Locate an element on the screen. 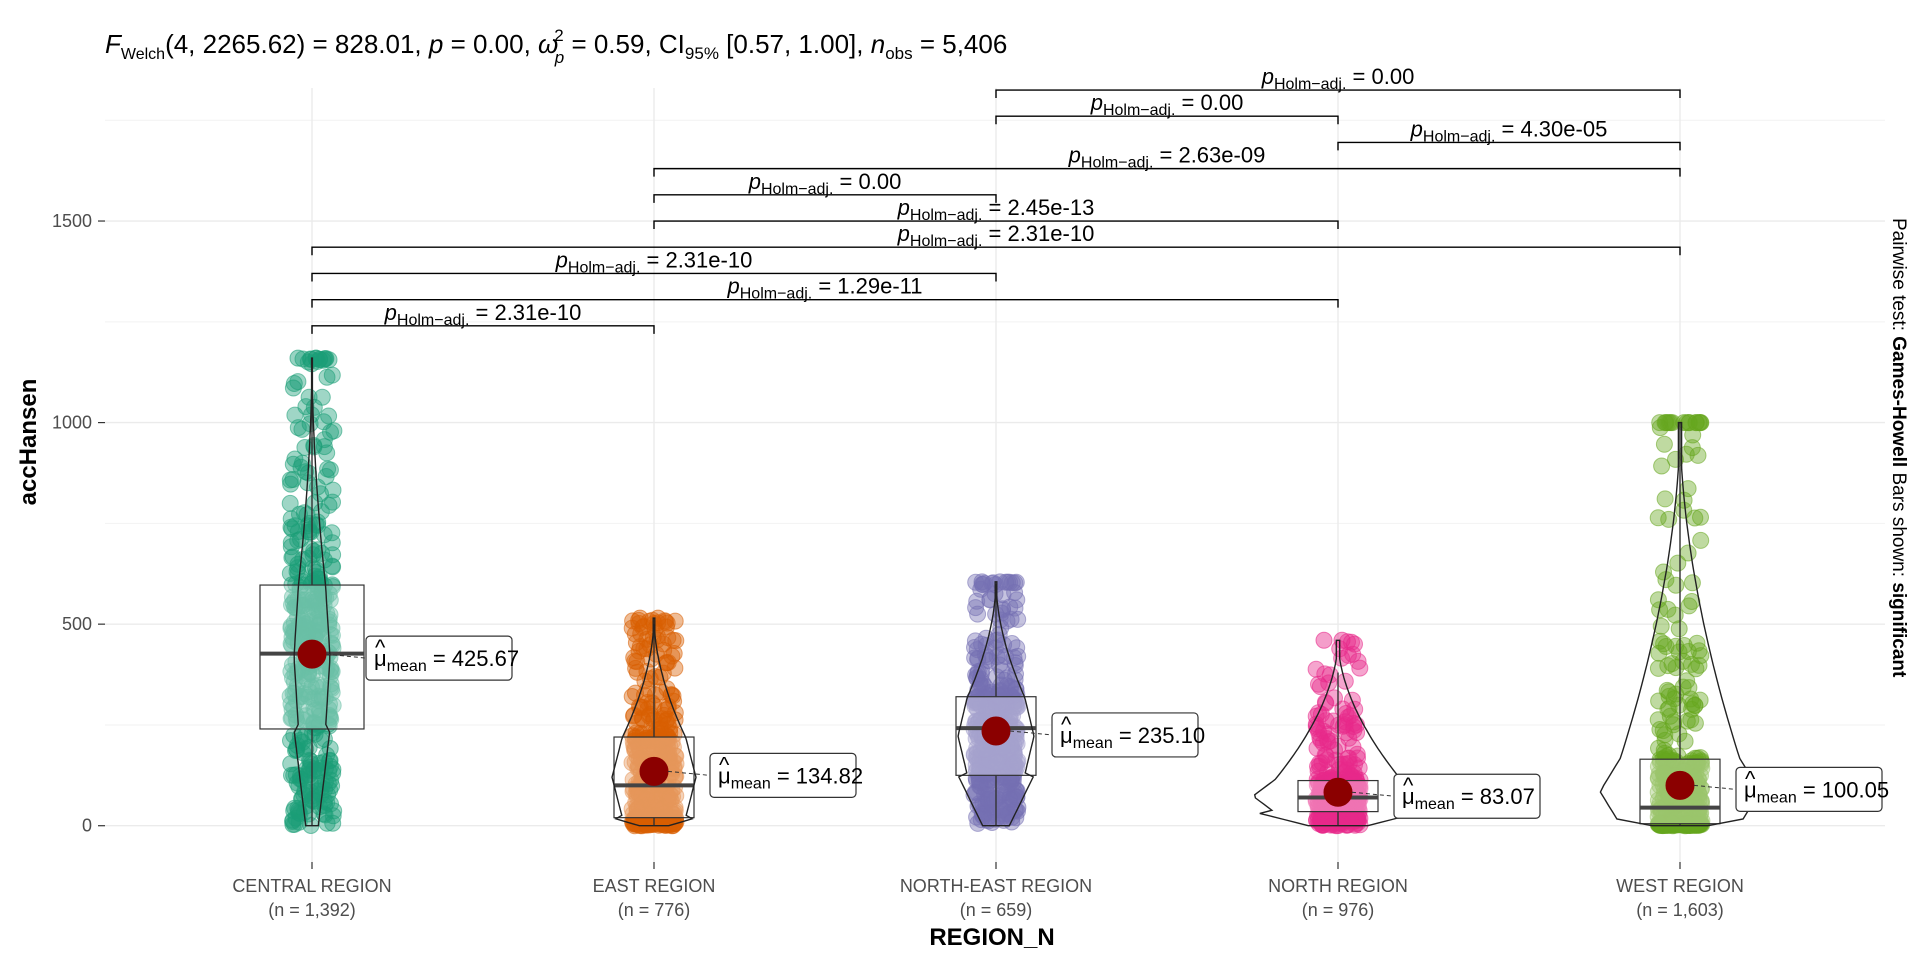  y-tick-label: 1500 is located at coordinates (72, 221).